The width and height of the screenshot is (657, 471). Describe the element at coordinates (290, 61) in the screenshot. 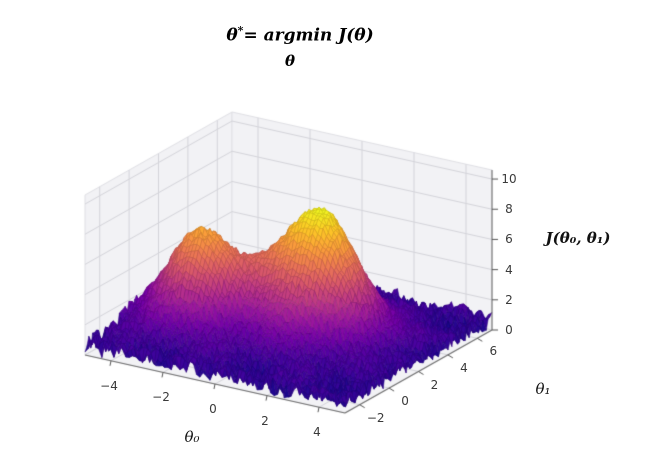

I see `plot-title-argmin-subscript: θ` at that location.